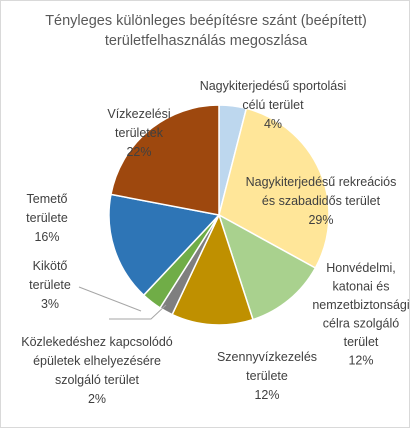 The width and height of the screenshot is (410, 429). Describe the element at coordinates (320, 220) in the screenshot. I see `slice-label-line: 29%` at that location.